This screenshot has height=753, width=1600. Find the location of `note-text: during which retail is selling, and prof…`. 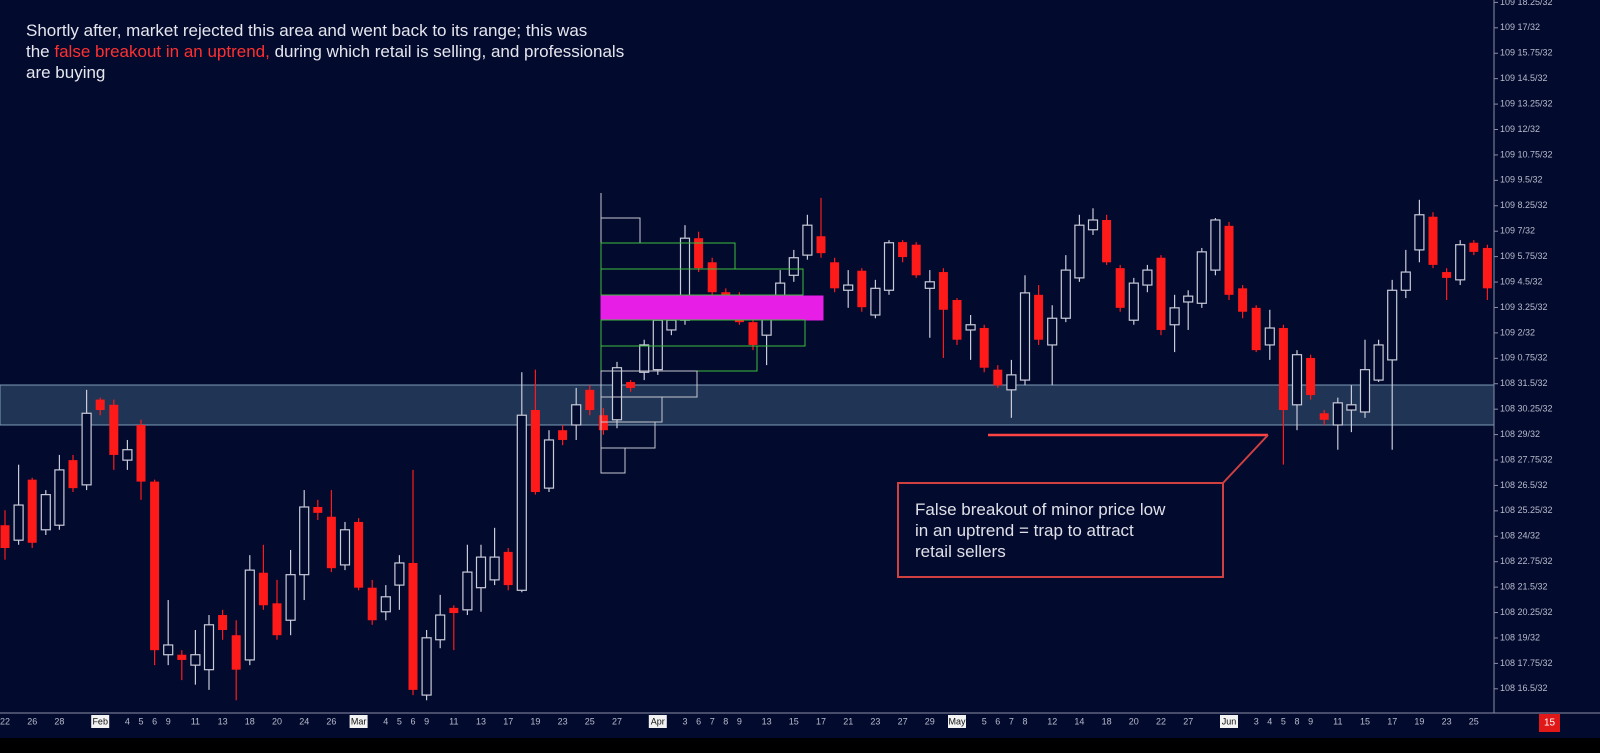

note-text: during which retail is selling, and prof… is located at coordinates (447, 51).